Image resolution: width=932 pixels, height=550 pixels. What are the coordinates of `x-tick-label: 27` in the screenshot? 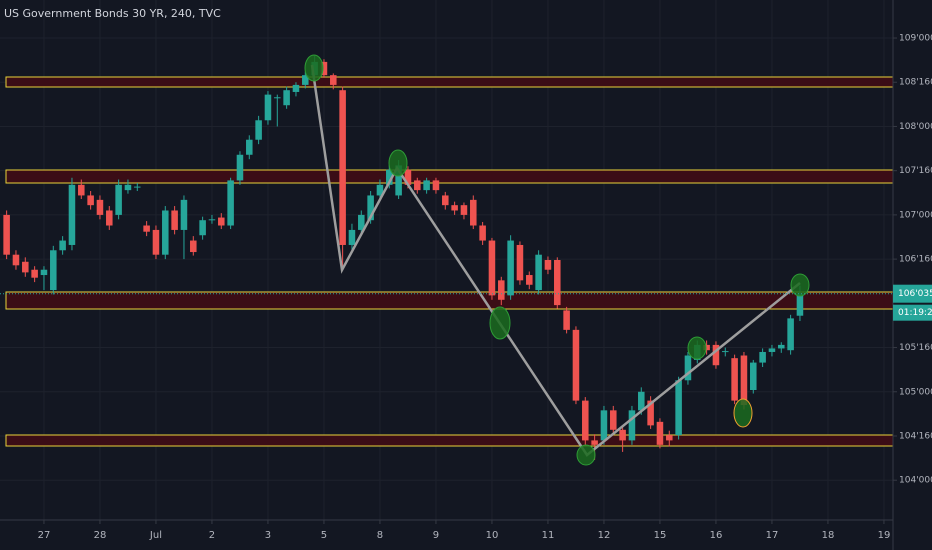 It's located at (44, 535).